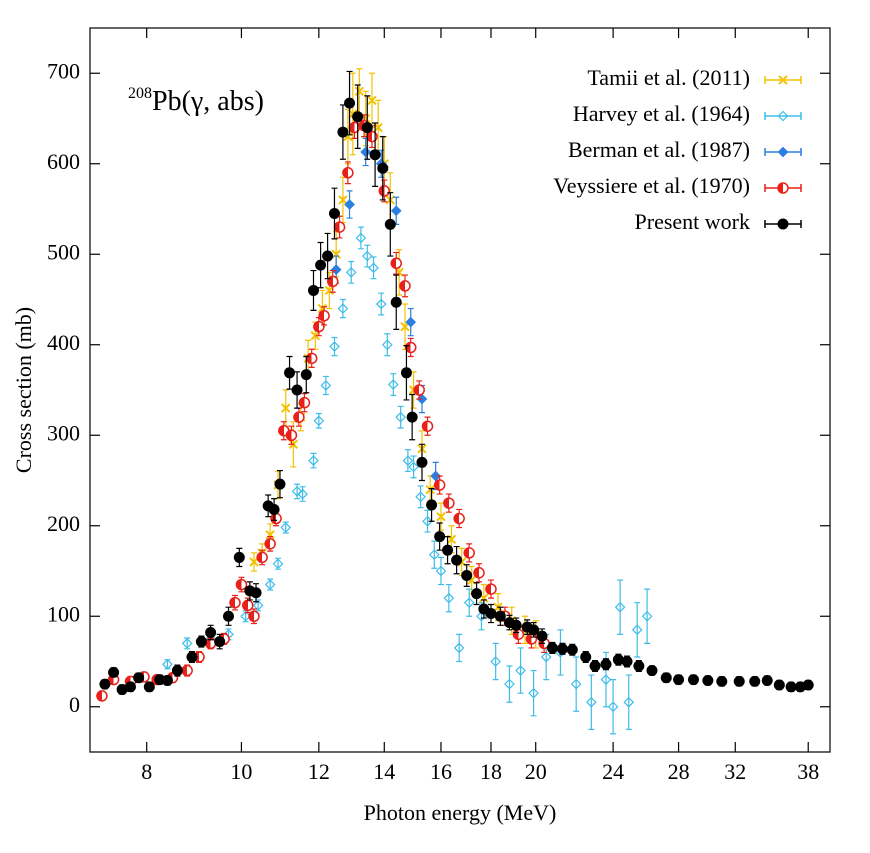 This screenshot has height=853, width=870. What do you see at coordinates (63, 161) in the screenshot?
I see `y-tick-label: 600` at bounding box center [63, 161].